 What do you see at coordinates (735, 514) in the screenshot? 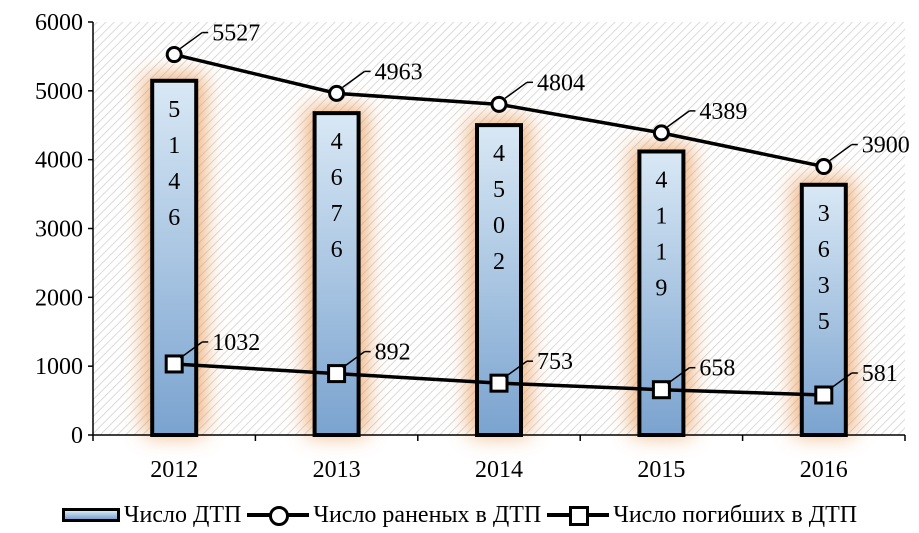
I see `legend-killed-label: Число погибших в ДТП` at bounding box center [735, 514].